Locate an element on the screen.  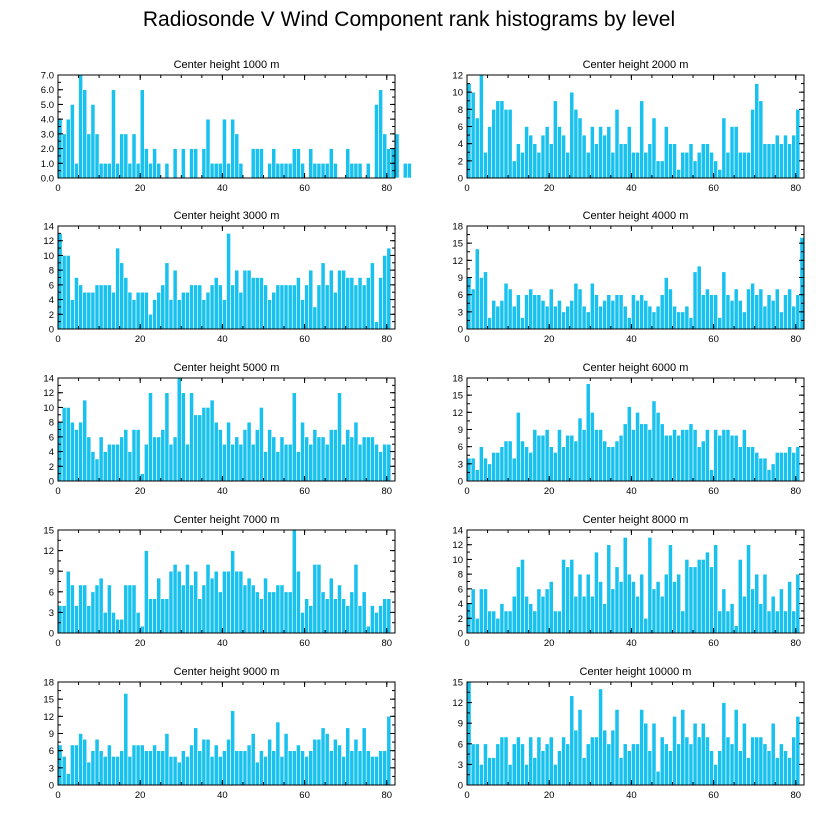
y-tick-label: 2.0 is located at coordinates (47, 149).